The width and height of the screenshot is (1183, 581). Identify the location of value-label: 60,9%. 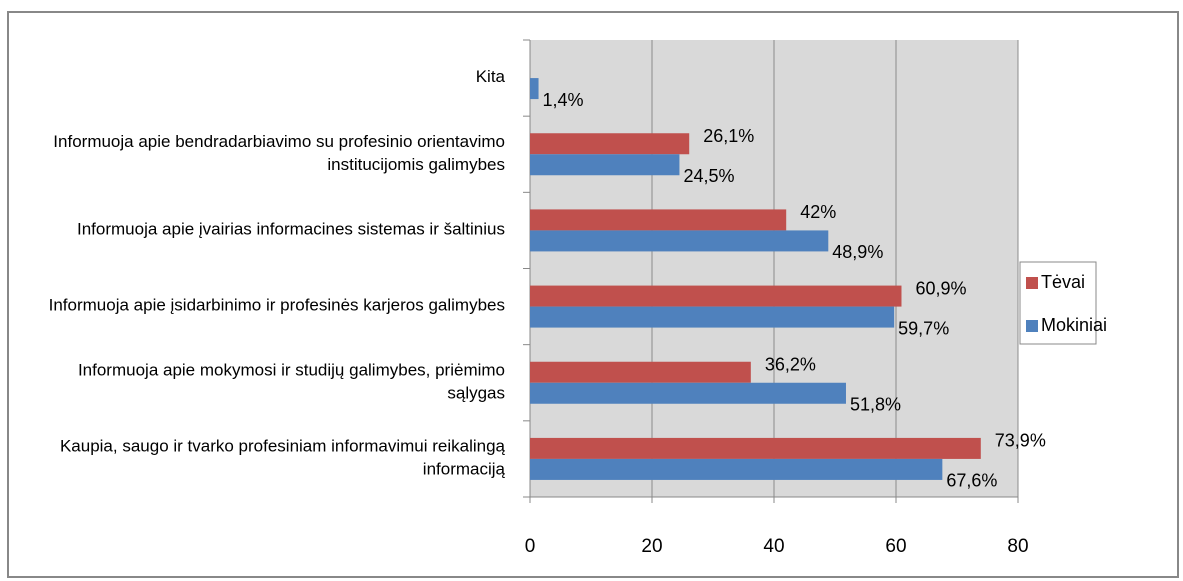
(940, 288).